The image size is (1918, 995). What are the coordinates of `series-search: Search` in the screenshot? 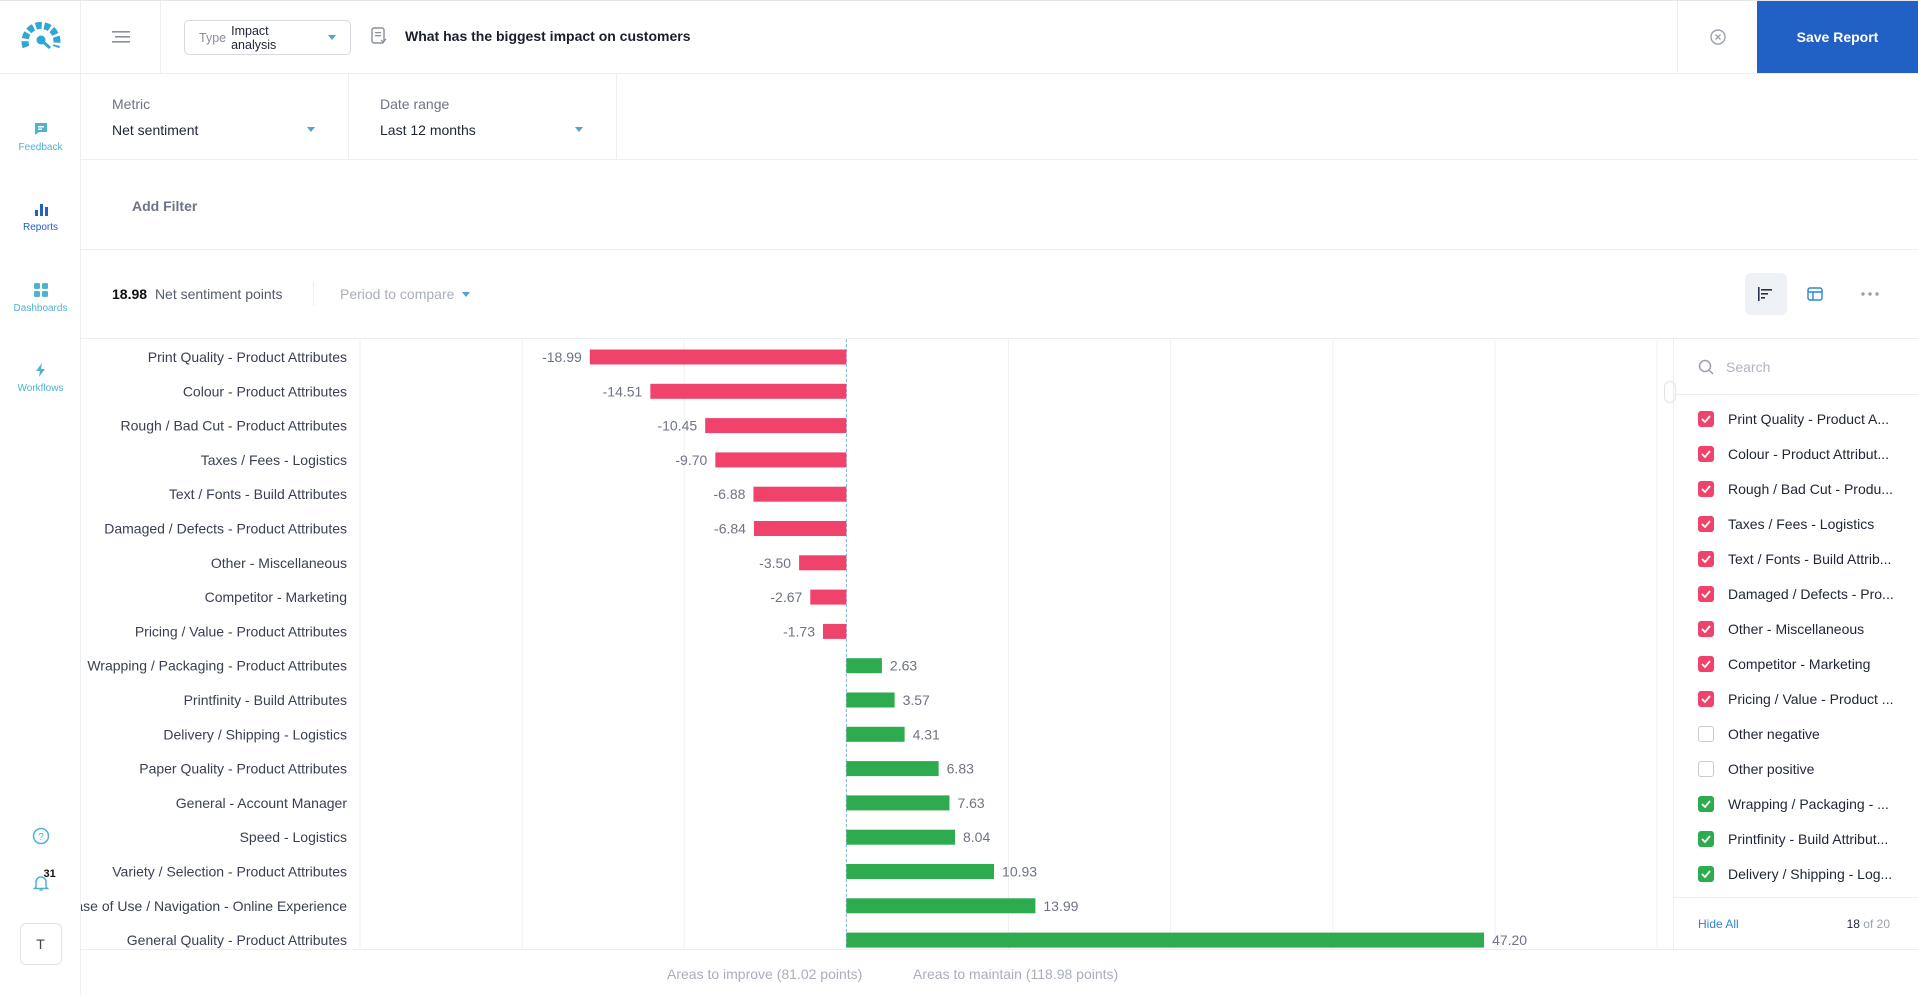 It's located at (1796, 367).